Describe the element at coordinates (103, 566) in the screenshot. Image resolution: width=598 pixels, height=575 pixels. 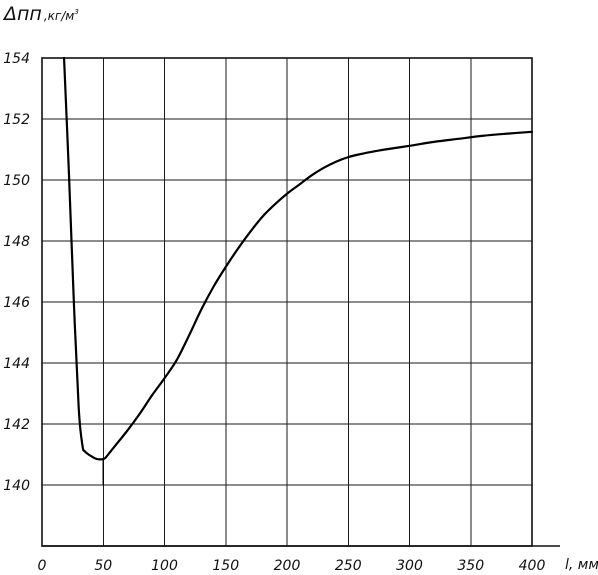
I see `x-tick-label: 50` at that location.